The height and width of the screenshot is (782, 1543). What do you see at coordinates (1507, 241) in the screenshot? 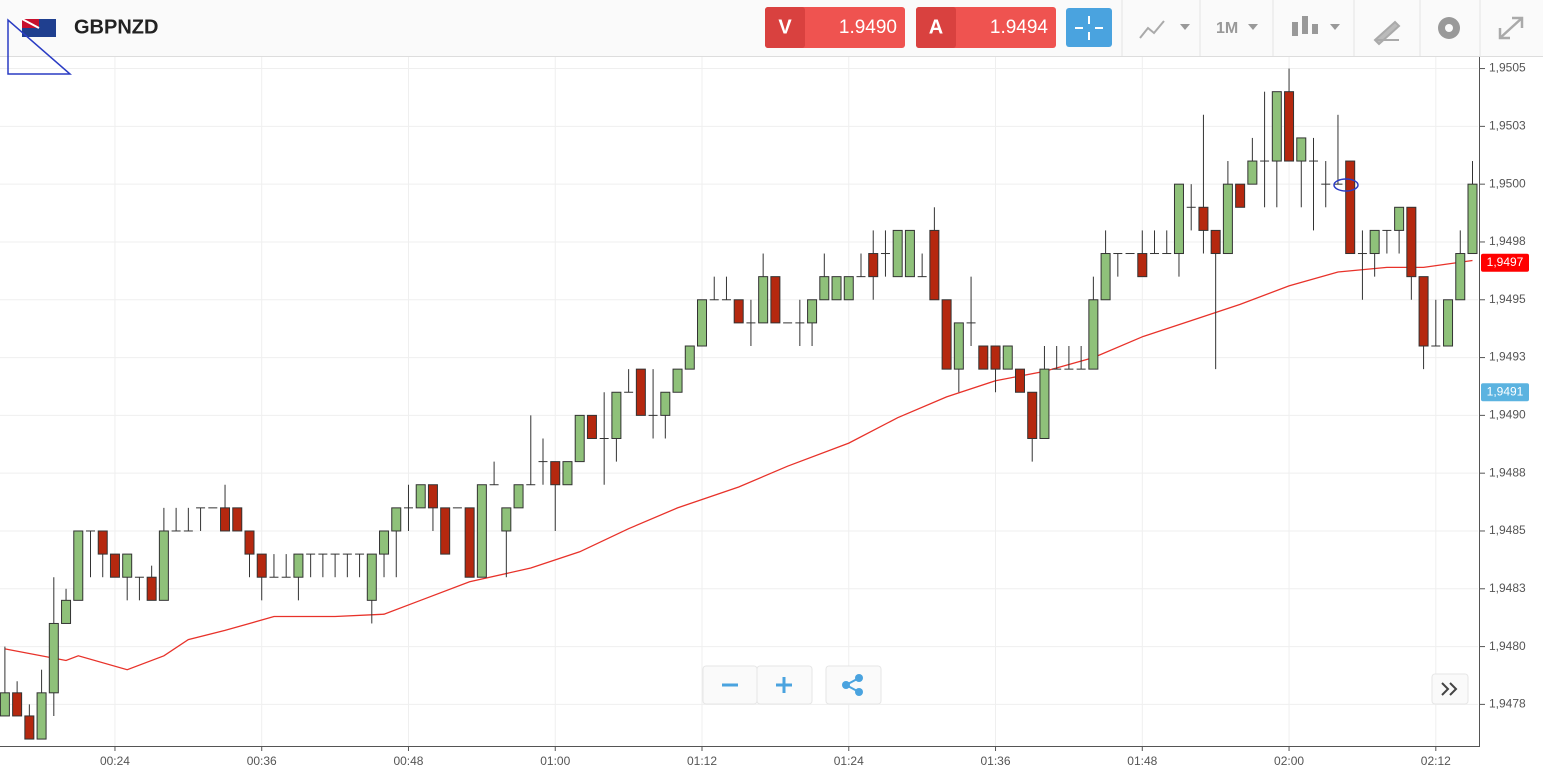
I see `y-tick-label: 1,9498` at bounding box center [1507, 241].